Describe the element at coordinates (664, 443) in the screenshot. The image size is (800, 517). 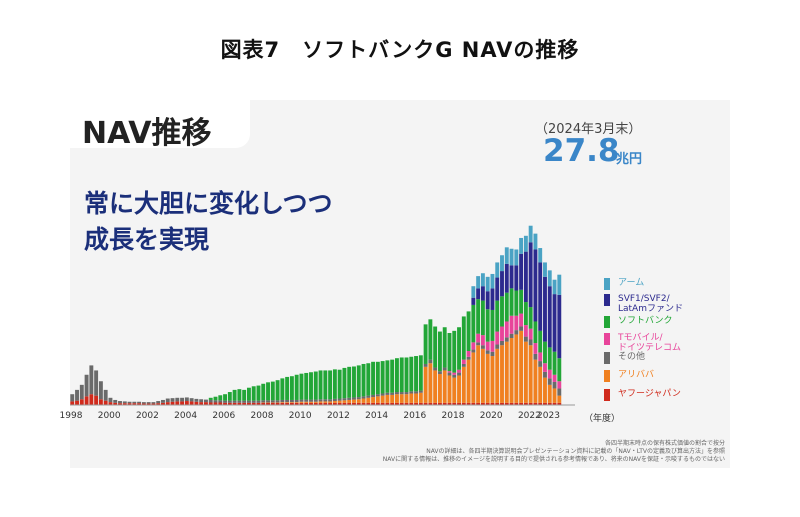
I see `footnote-line-1: 各四半期末時点の保有株式価値の割合で按分` at that location.